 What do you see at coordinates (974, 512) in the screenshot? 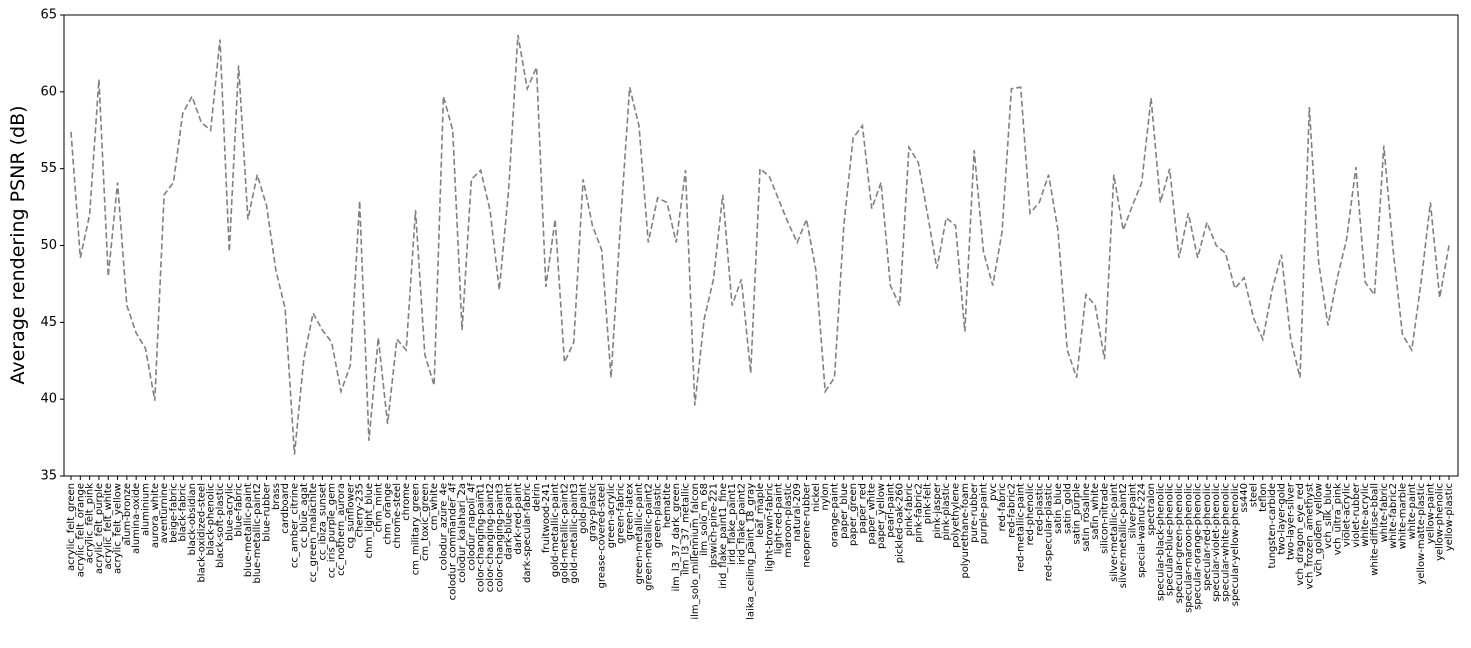
I see `x-tick-label: pure-rubber` at bounding box center [974, 512].